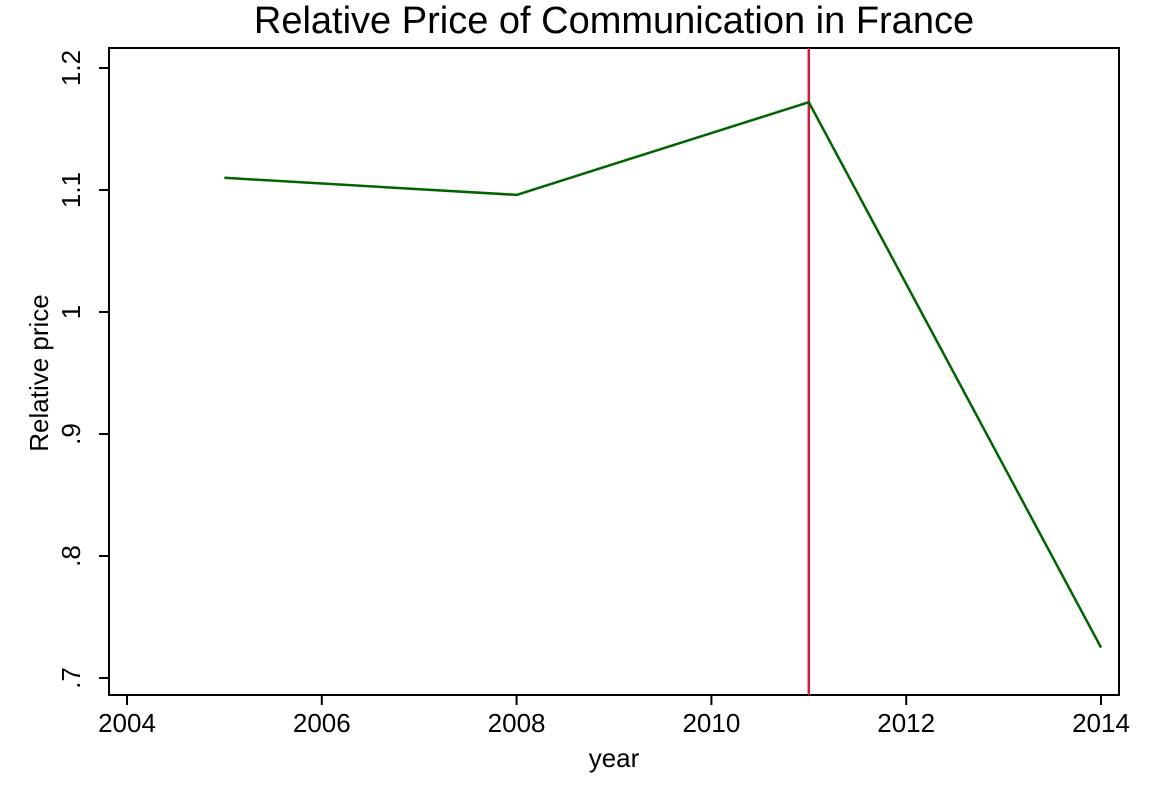 The width and height of the screenshot is (1168, 791). Describe the element at coordinates (71, 190) in the screenshot. I see `y-tick-label: 1.1` at that location.